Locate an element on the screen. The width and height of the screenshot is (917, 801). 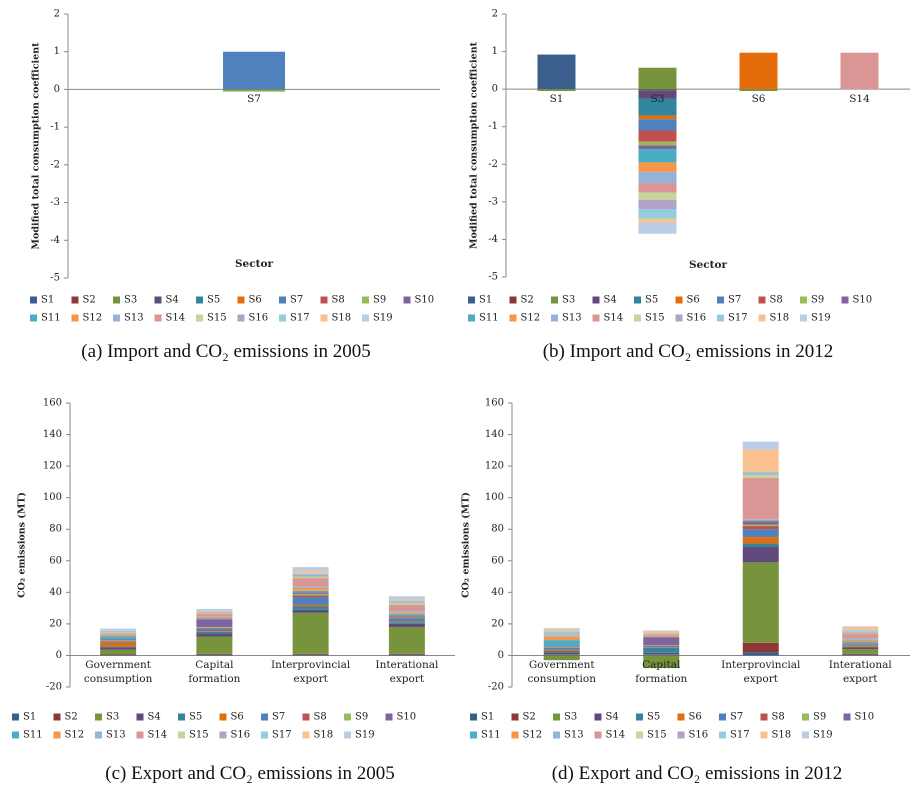
y-axis-title: CO₂ emissions (MT) is located at coordinates (466, 545).